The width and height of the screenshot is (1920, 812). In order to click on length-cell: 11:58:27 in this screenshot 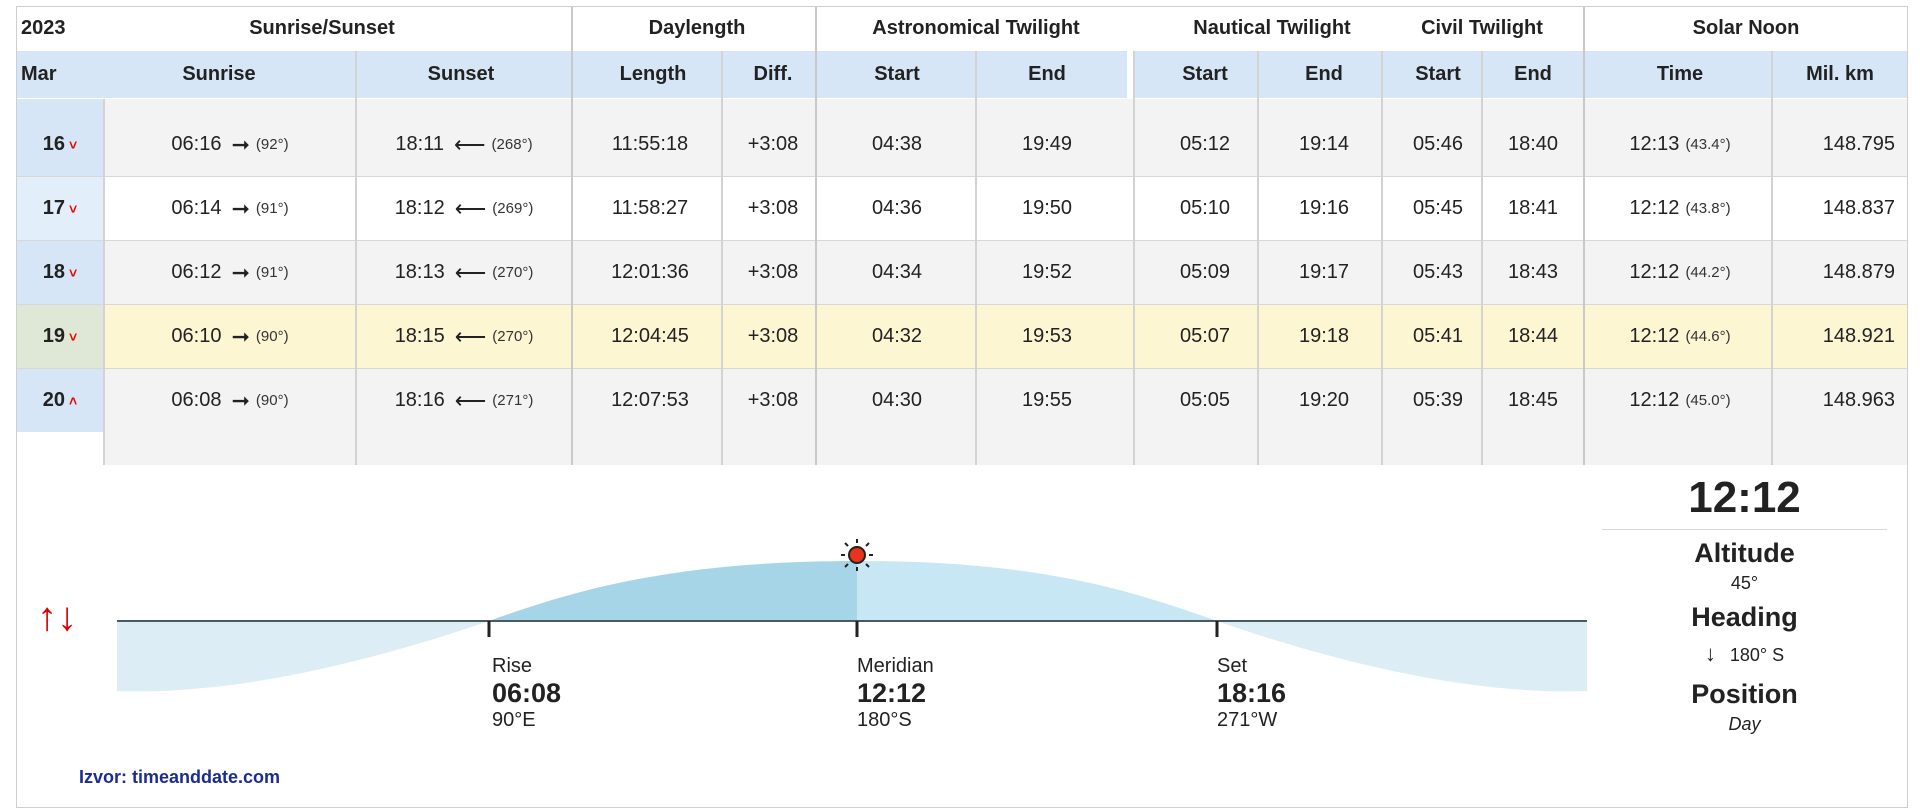, I will do `click(650, 208)`.